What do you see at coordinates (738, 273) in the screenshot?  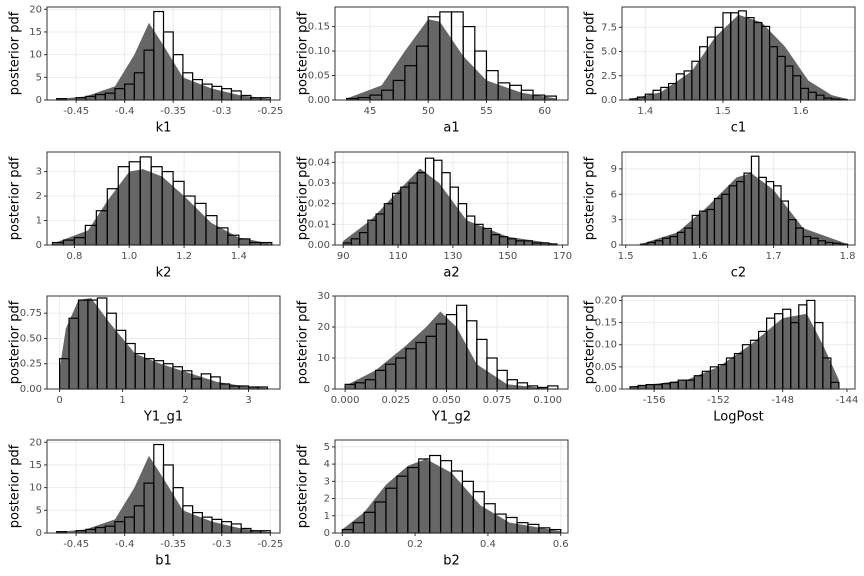 I see `x-axis-title: c2` at bounding box center [738, 273].